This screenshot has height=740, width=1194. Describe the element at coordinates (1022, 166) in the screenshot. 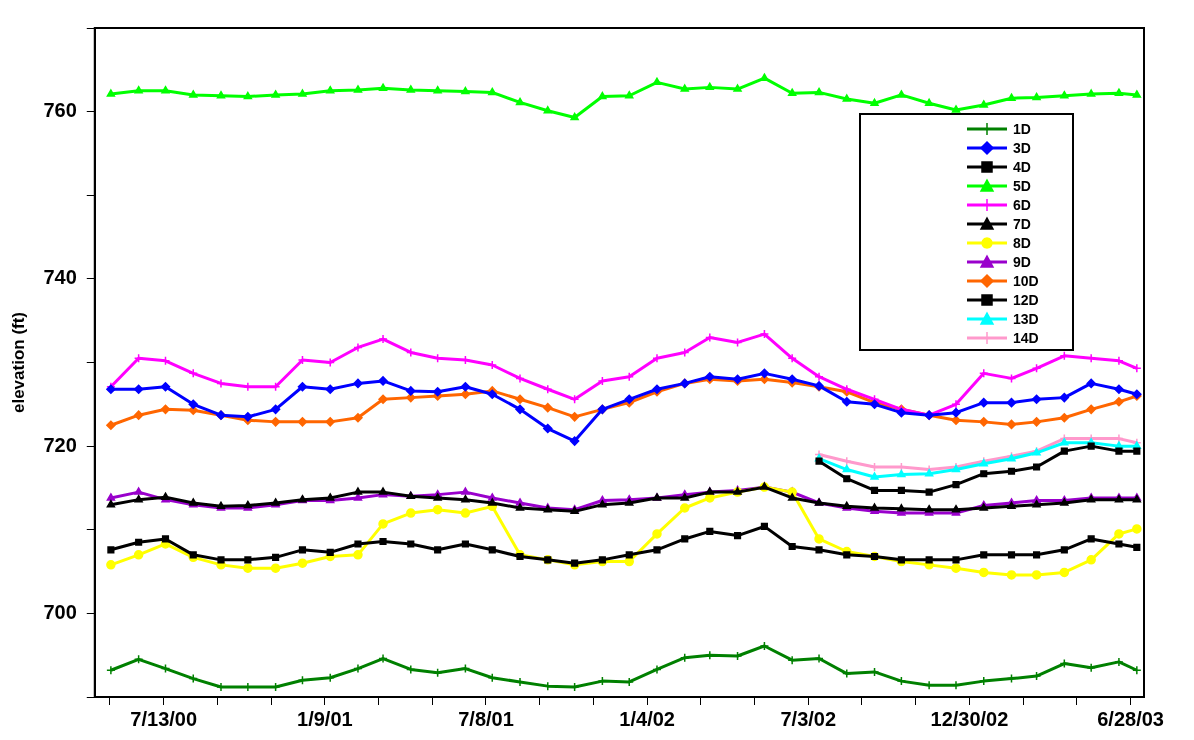

I see `legend-label: 4D` at that location.